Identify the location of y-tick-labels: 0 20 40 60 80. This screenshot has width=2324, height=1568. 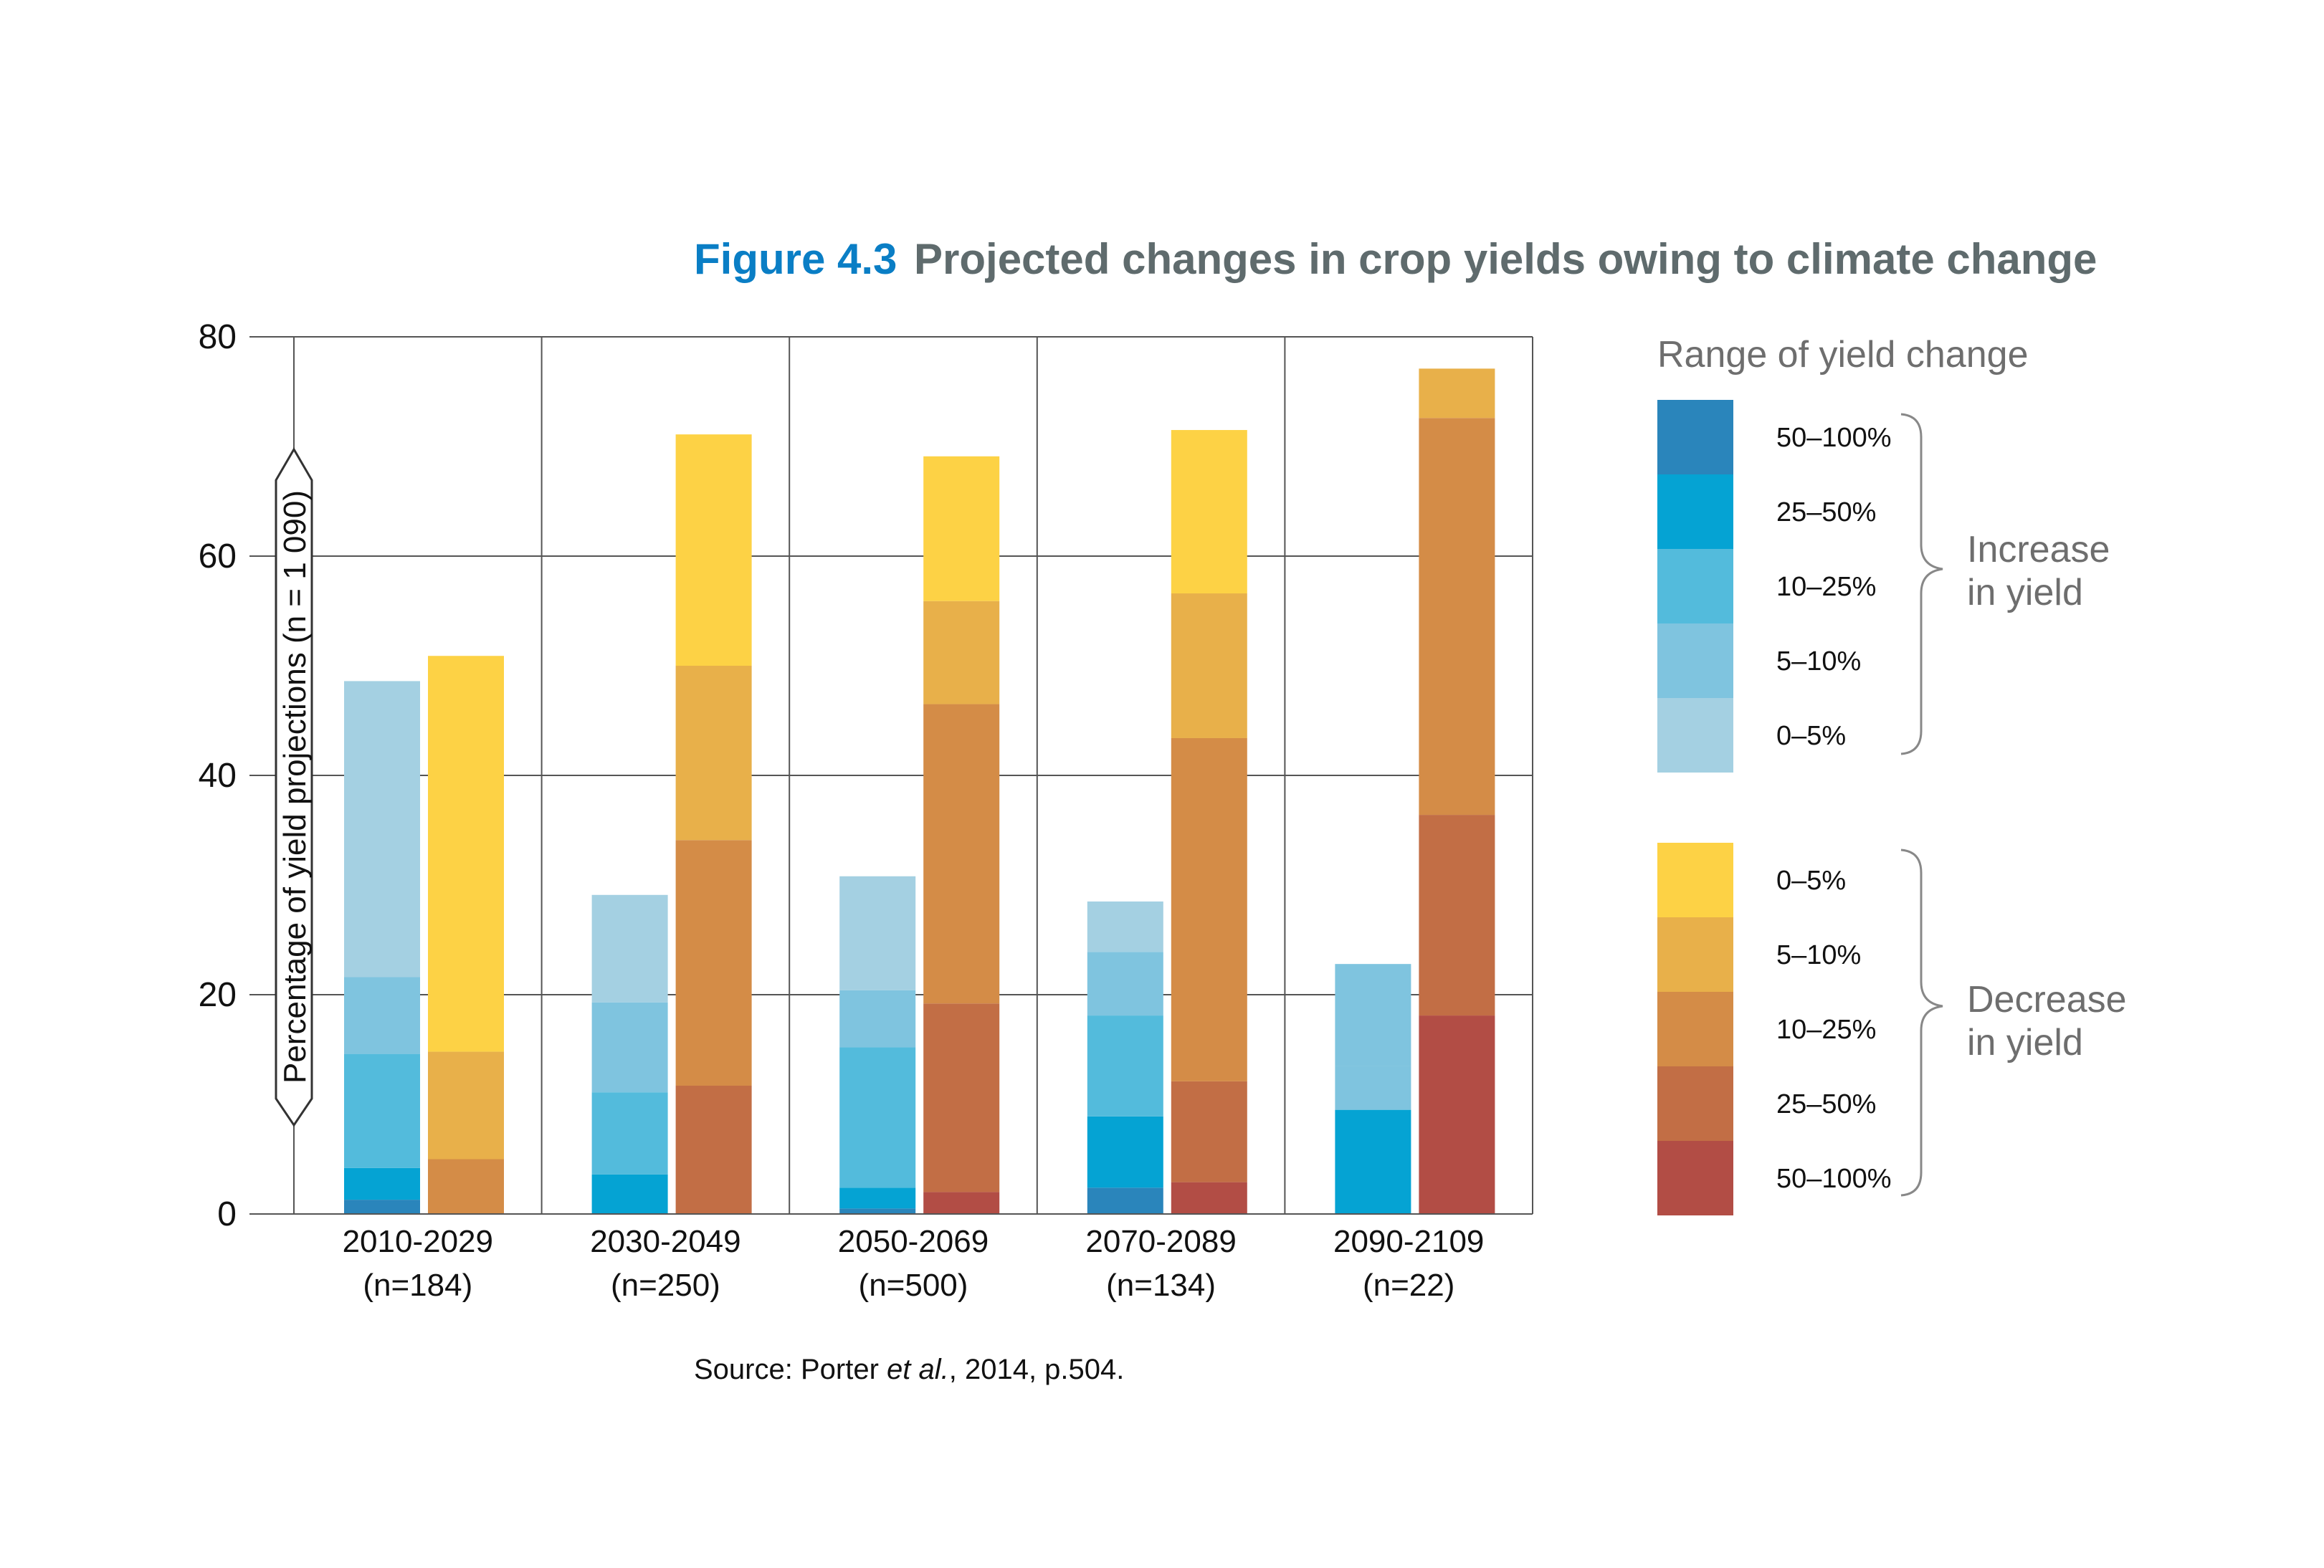
(218, 775).